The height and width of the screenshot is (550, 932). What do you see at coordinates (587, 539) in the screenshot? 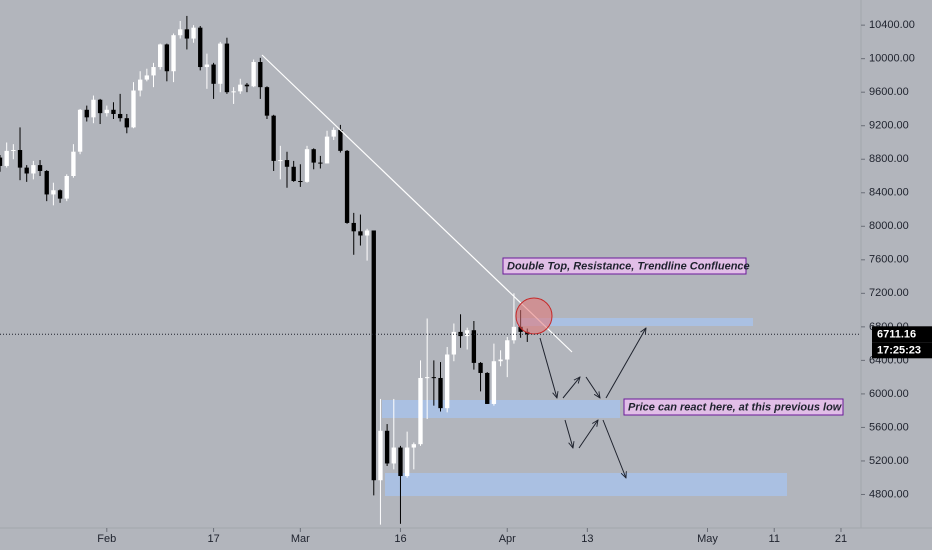
I see `x-tick-label: 13` at bounding box center [587, 539].